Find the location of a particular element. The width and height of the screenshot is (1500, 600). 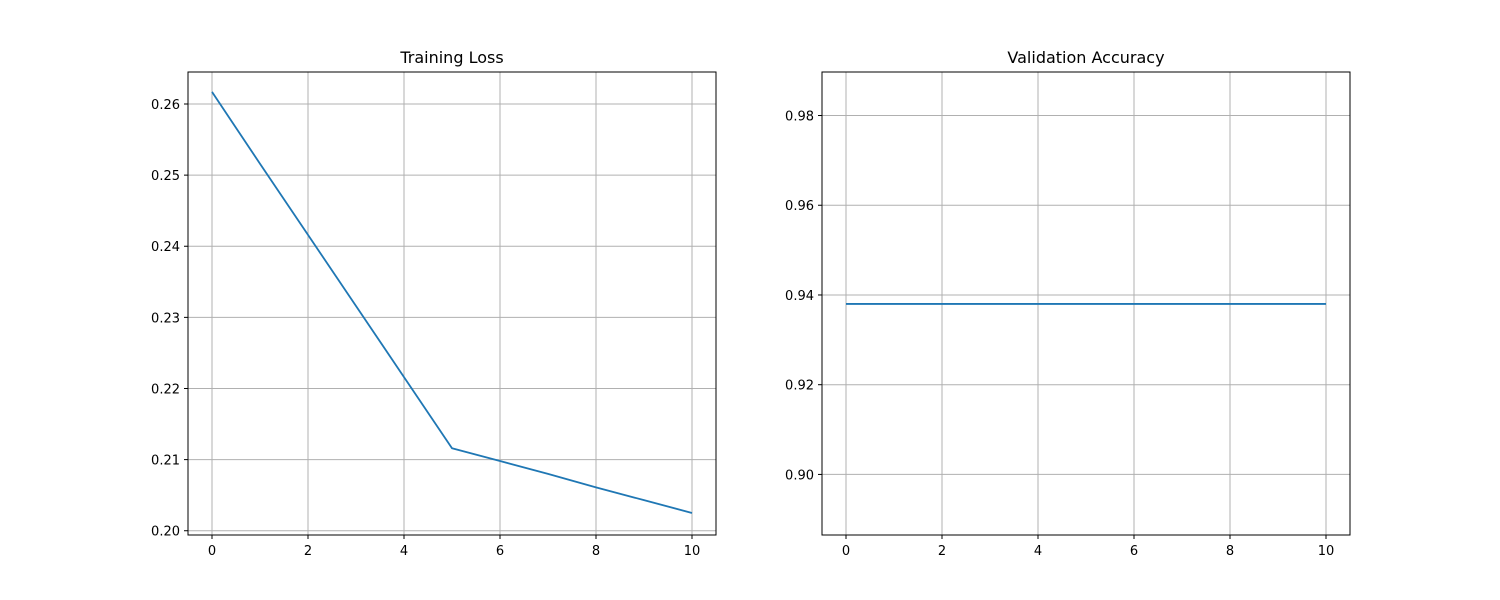

y-tick-label: 0.92 is located at coordinates (799, 386).